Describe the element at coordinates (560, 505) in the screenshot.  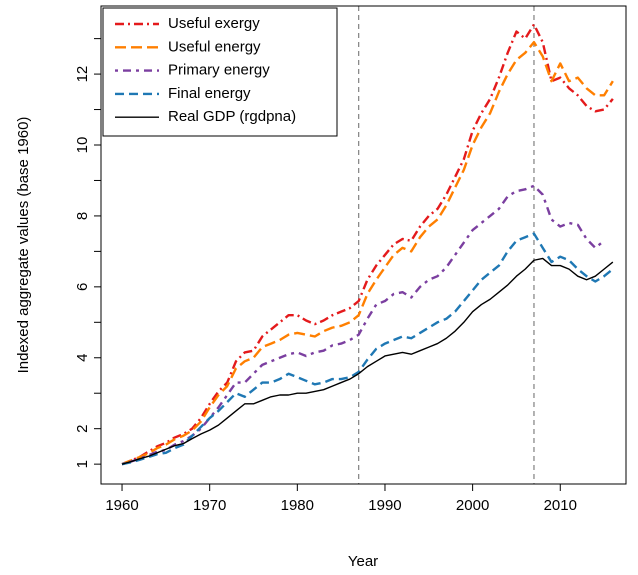
I see `x-tick-label: 2010` at that location.